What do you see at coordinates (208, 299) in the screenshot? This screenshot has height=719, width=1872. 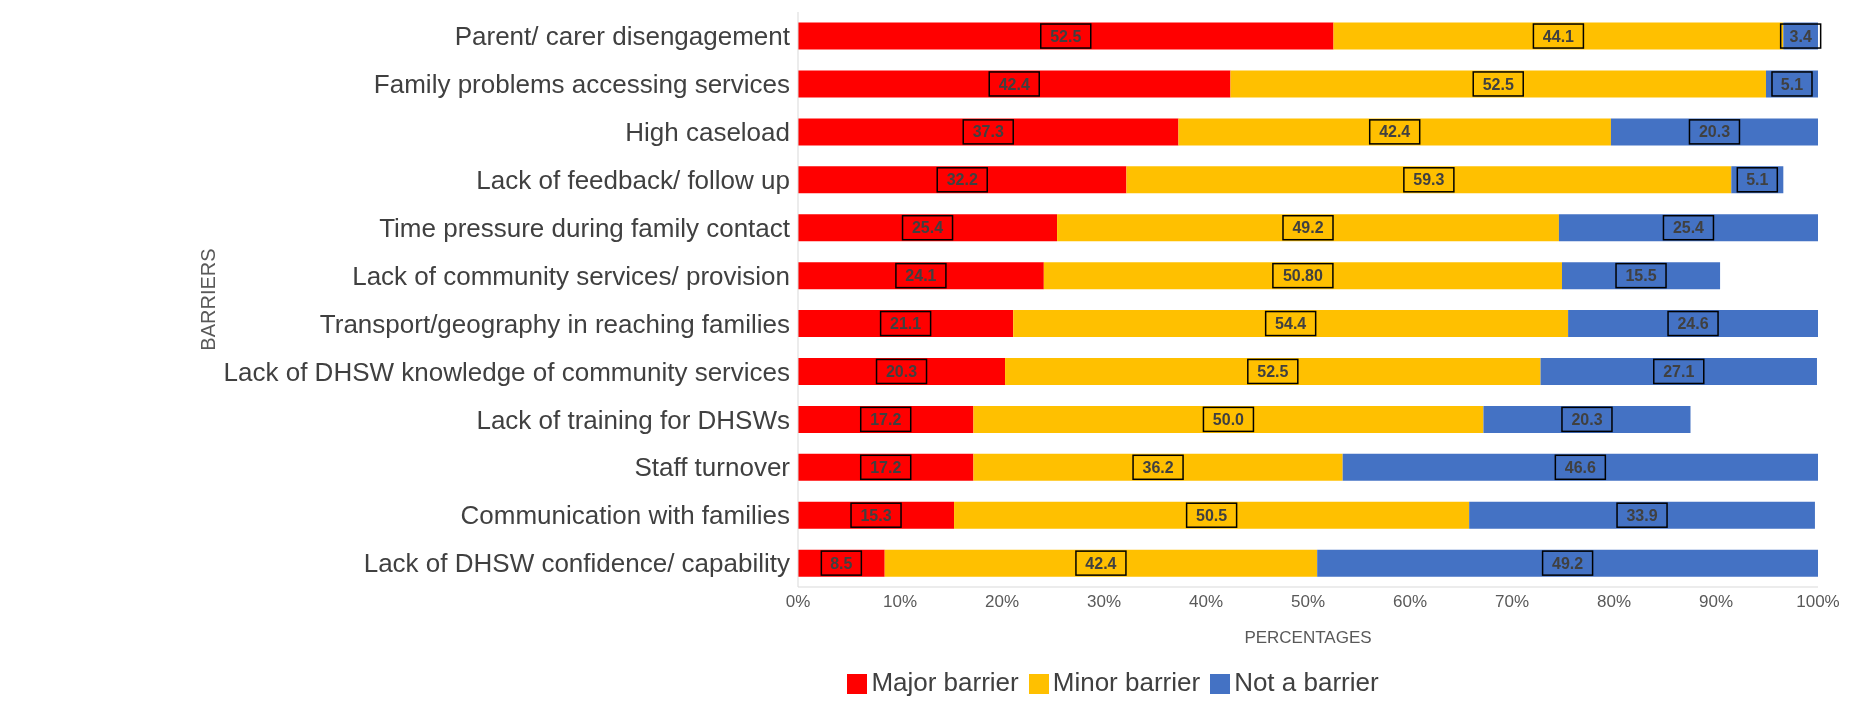 I see `y-axis-title: BARRIERS` at bounding box center [208, 299].